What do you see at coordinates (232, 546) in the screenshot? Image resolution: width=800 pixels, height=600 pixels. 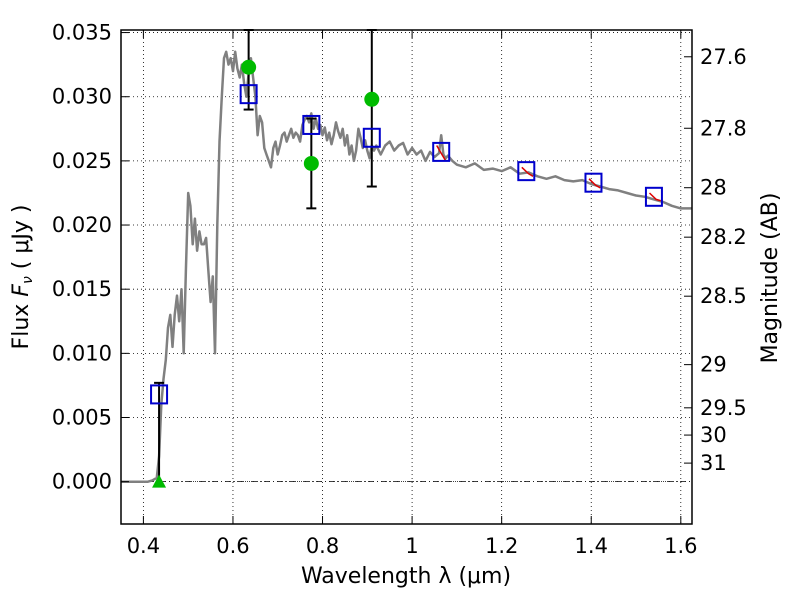 I see `x-tick-label: 0.6` at bounding box center [232, 546].